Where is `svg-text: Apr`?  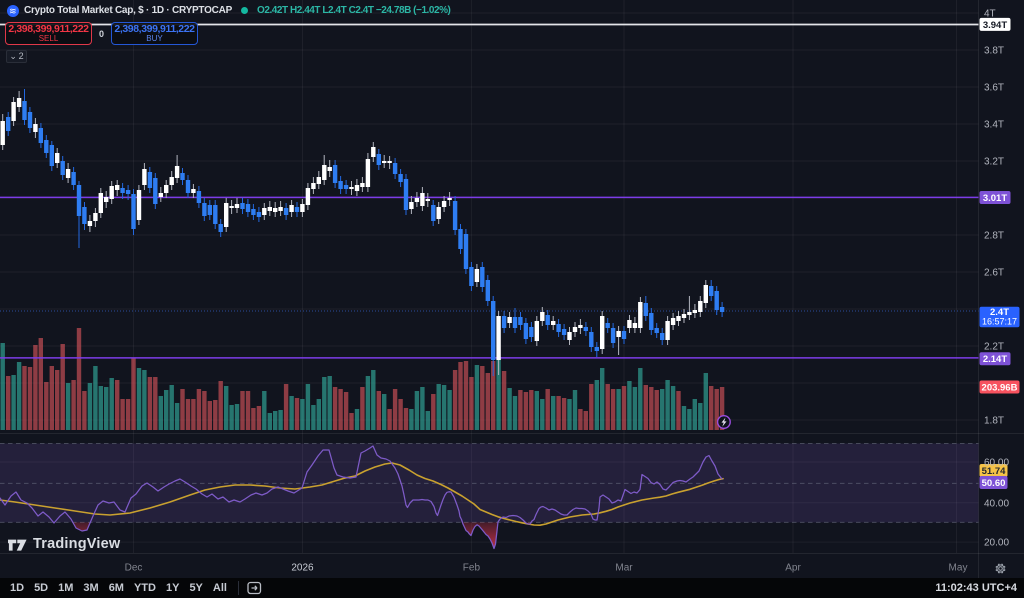 svg-text: Apr is located at coordinates (793, 568).